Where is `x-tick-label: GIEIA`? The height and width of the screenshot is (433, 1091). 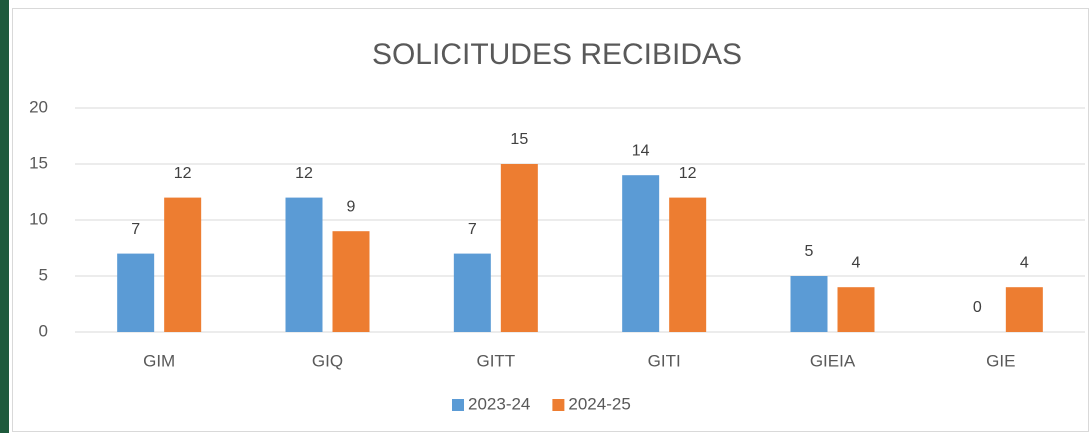 x-tick-label: GIEIA is located at coordinates (833, 360).